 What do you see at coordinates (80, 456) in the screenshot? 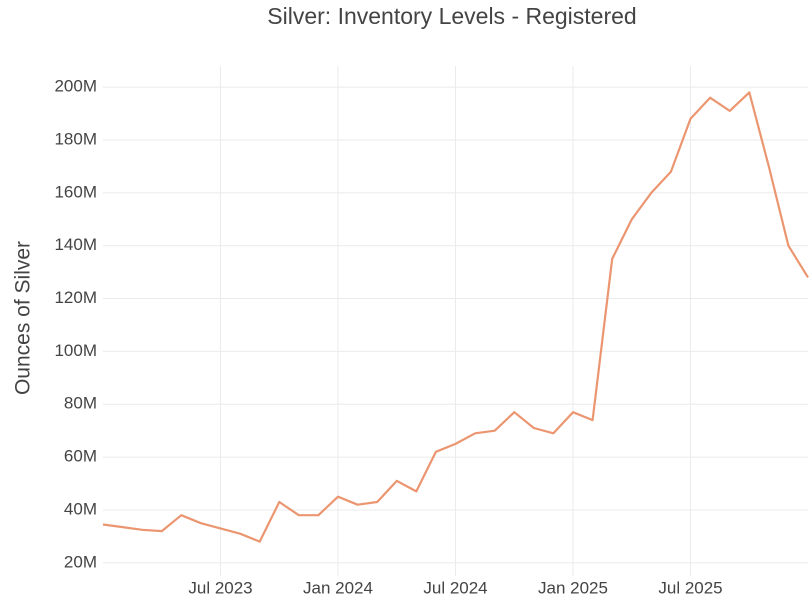
I see `y-tick-label: 60M` at bounding box center [80, 456].